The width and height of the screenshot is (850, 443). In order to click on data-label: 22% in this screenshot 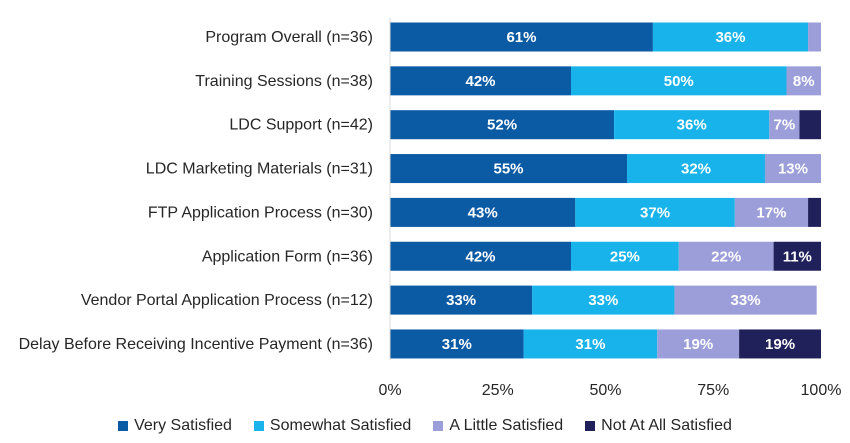, I will do `click(726, 256)`.